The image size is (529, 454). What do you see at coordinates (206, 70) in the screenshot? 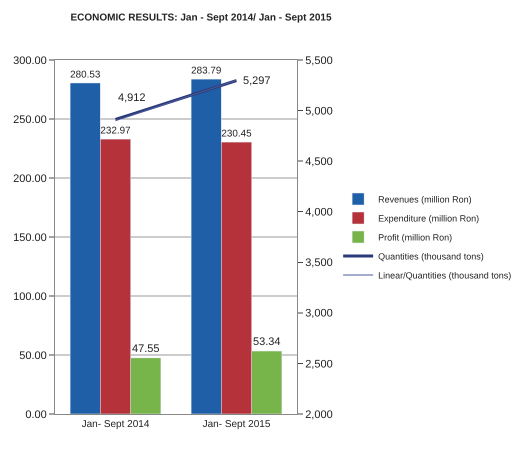
I see `data-label: 283.79` at bounding box center [206, 70].